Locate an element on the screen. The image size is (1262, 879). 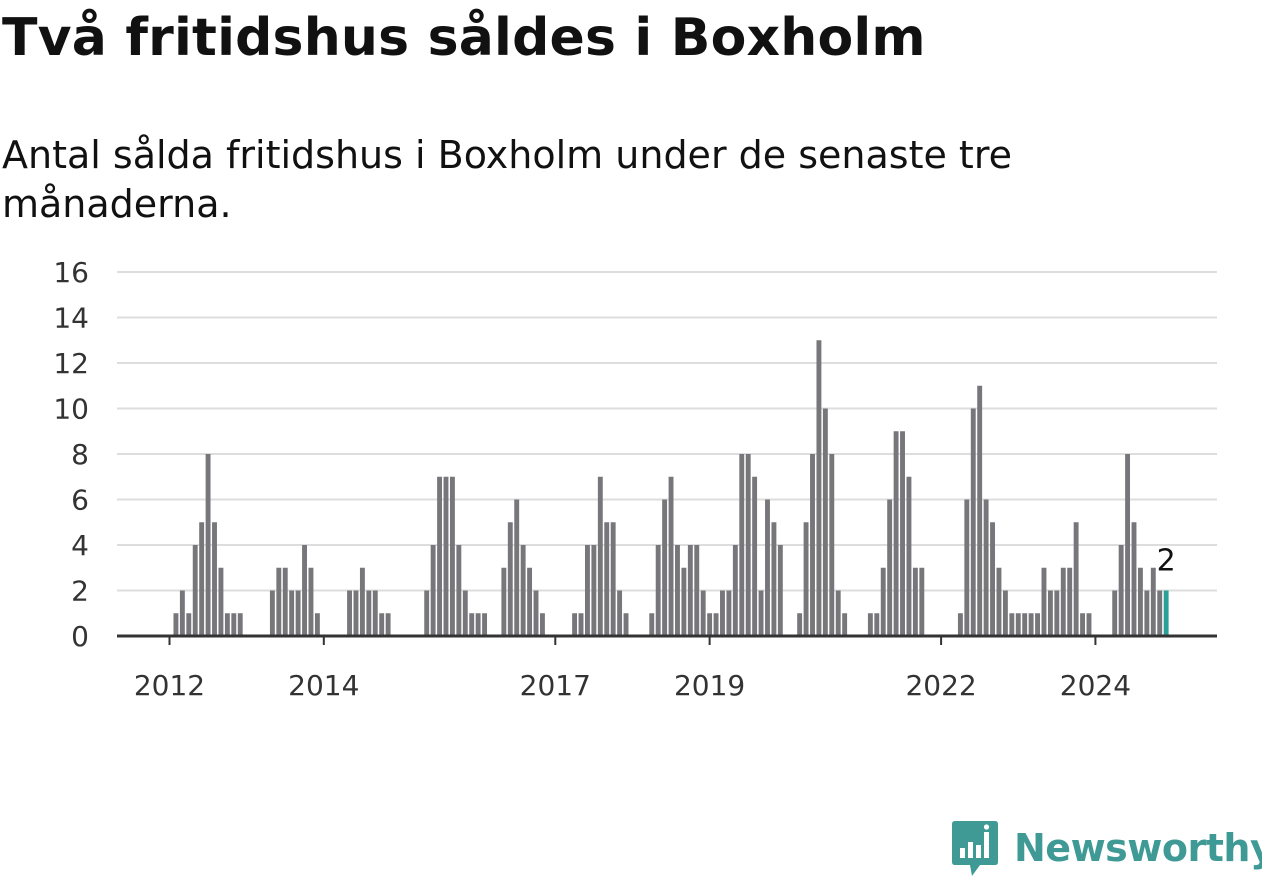
chart-title: Två fritidshus såldes i Boxholm is located at coordinates (464, 38).